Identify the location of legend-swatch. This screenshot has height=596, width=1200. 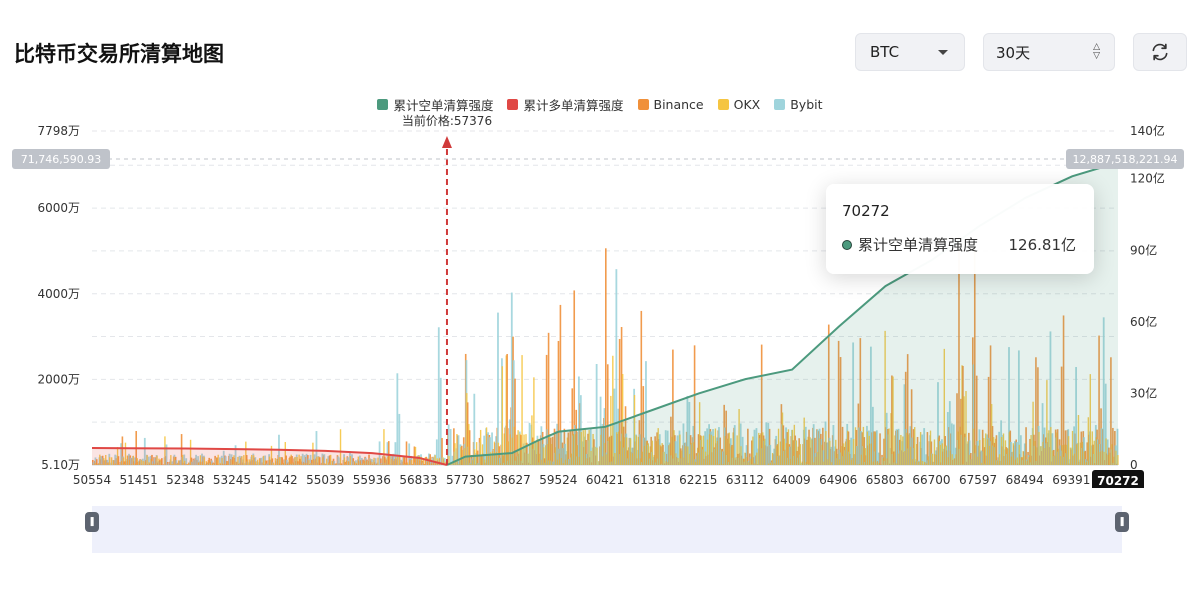
(643, 104).